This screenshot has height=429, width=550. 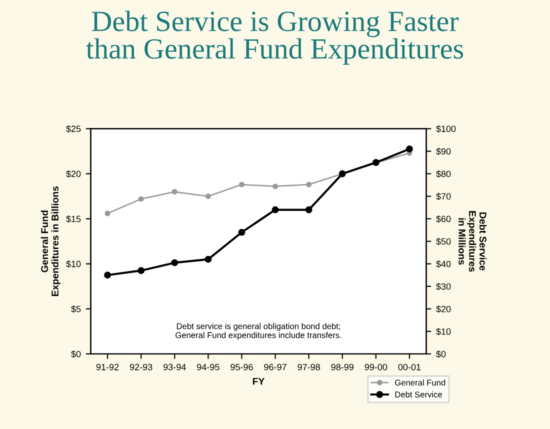 What do you see at coordinates (446, 129) in the screenshot?
I see `y2-tick-label: $100` at bounding box center [446, 129].